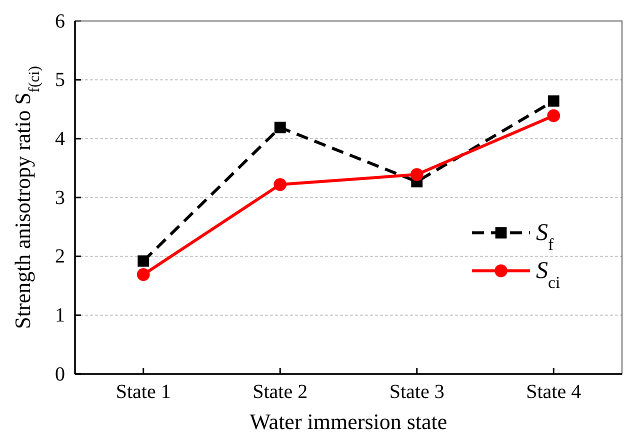 The image size is (632, 437). I want to click on y-tick-label: 1, so click(60, 315).